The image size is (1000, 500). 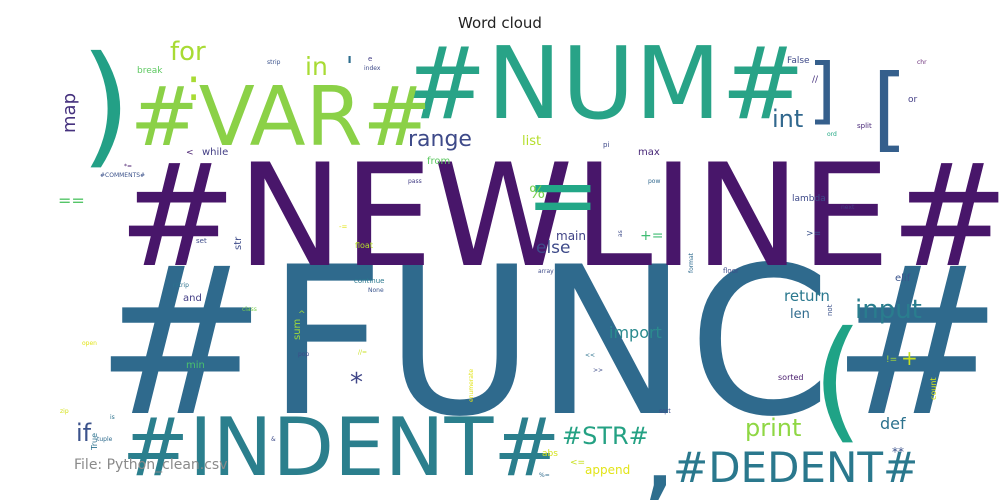 What do you see at coordinates (349, 67) in the screenshot?
I see `word-41: '` at bounding box center [349, 67].